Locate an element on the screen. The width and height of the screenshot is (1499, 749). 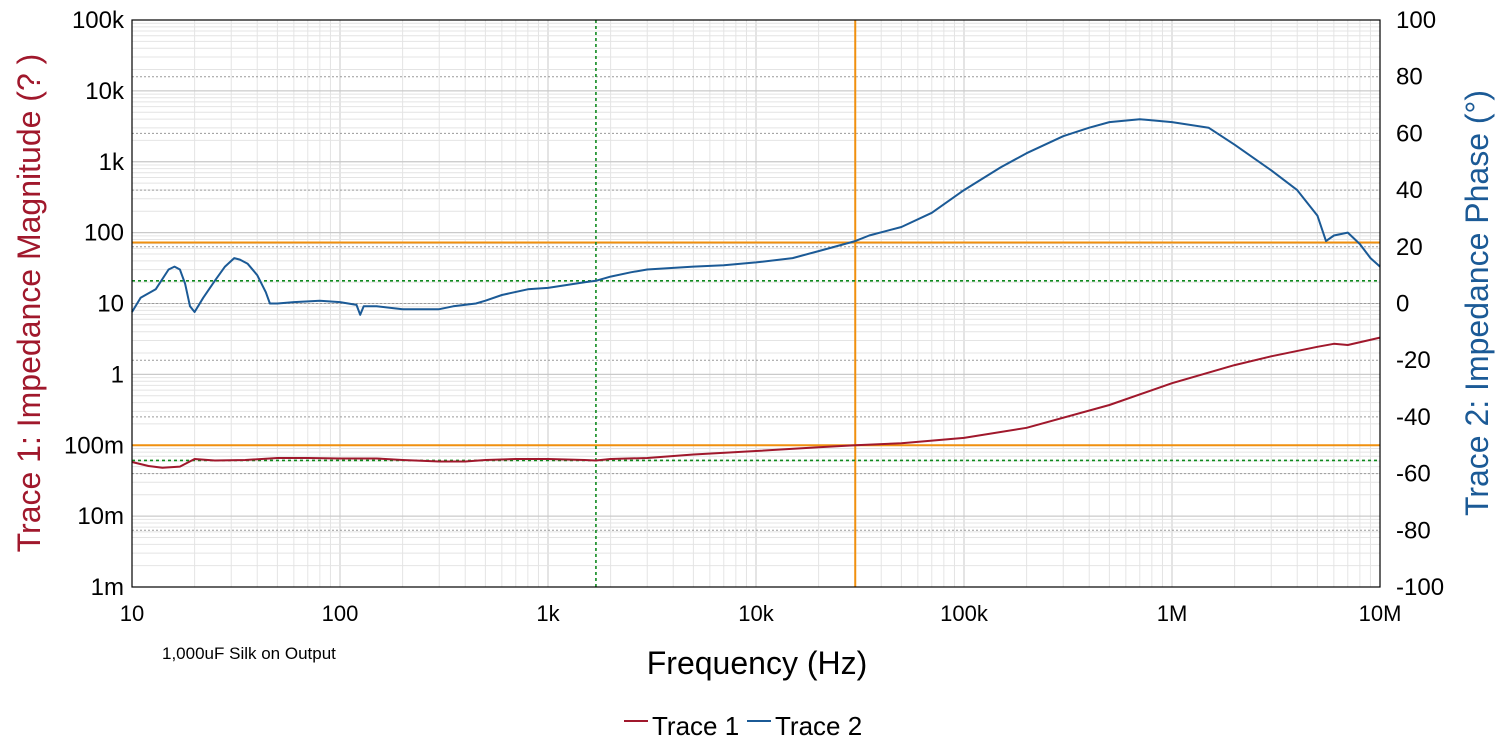
right-tick-label: -60 is located at coordinates (1413, 474).